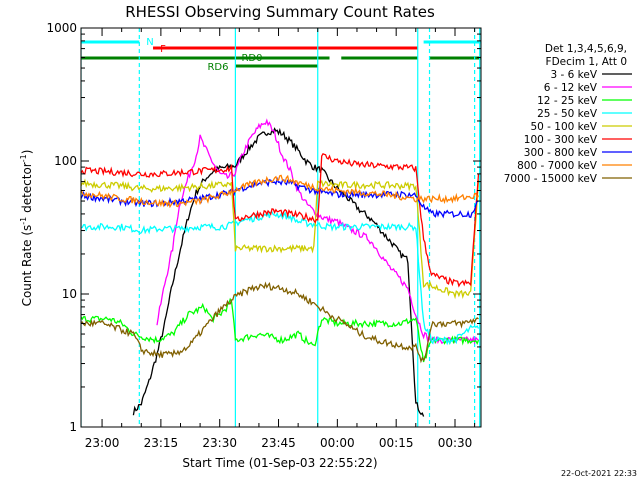  I want to click on x-axis-label: Start Time (01-Sep-03 22:55:22), so click(279, 463).